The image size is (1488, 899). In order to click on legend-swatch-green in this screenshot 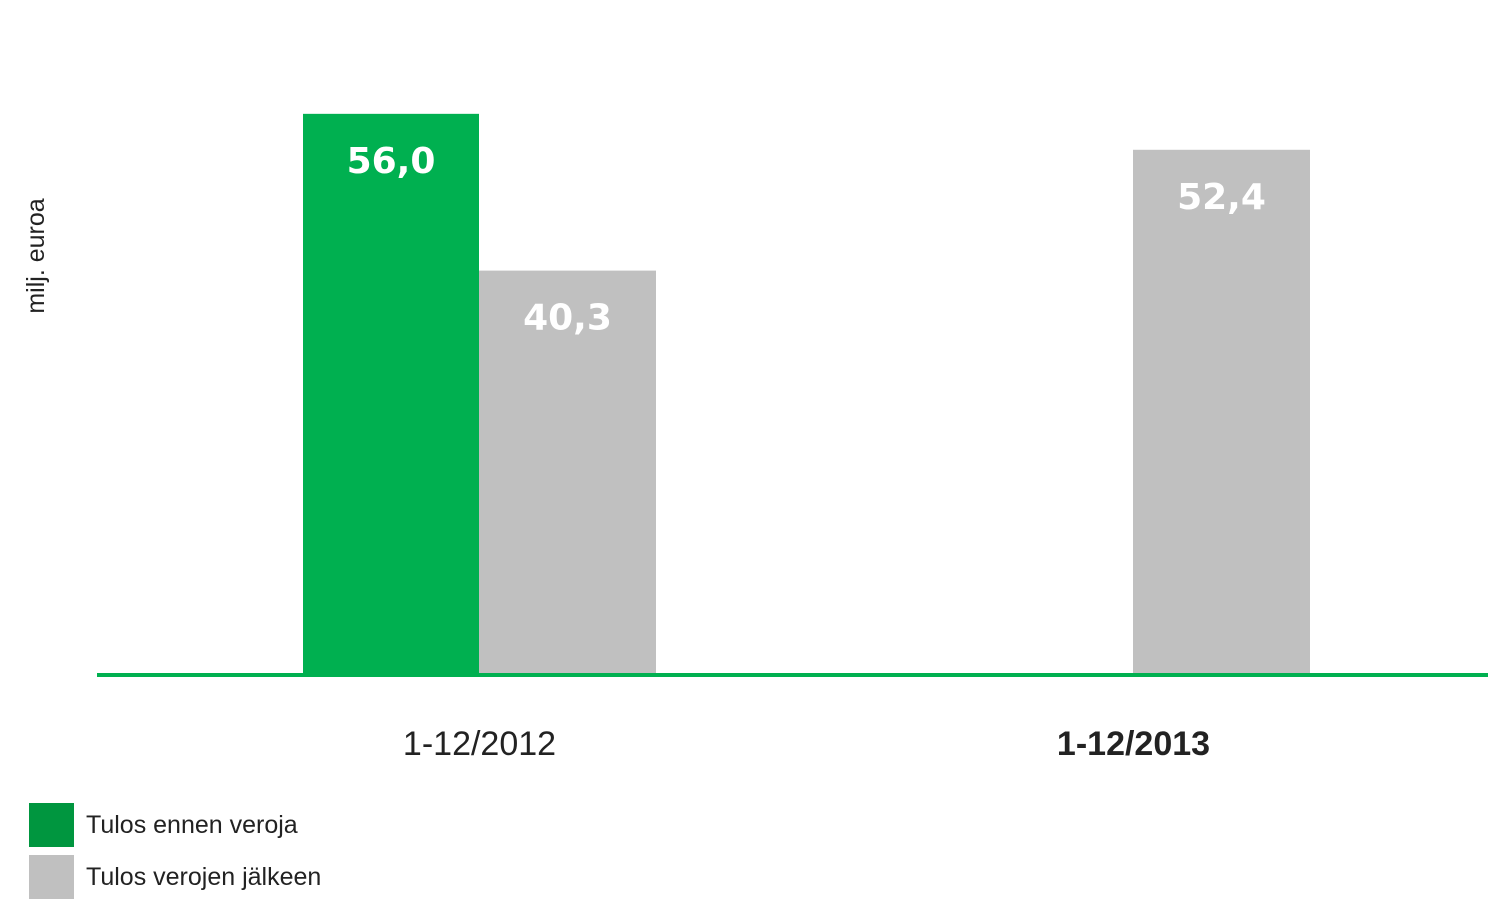, I will do `click(51, 825)`.